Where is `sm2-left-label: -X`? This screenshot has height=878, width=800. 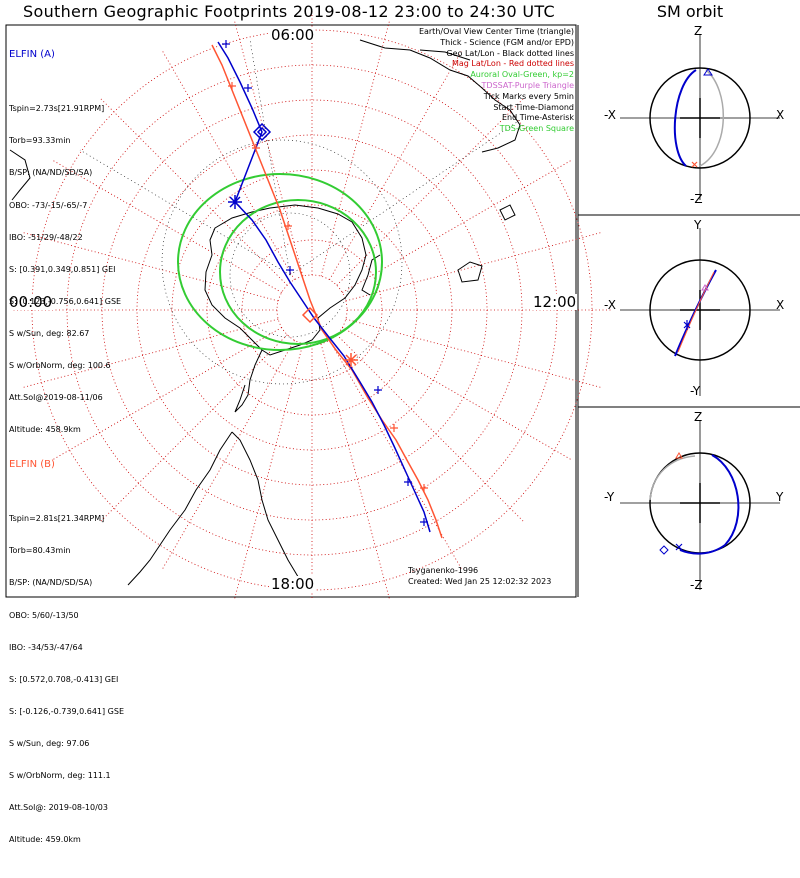 sm2-left-label: -X is located at coordinates (610, 305).